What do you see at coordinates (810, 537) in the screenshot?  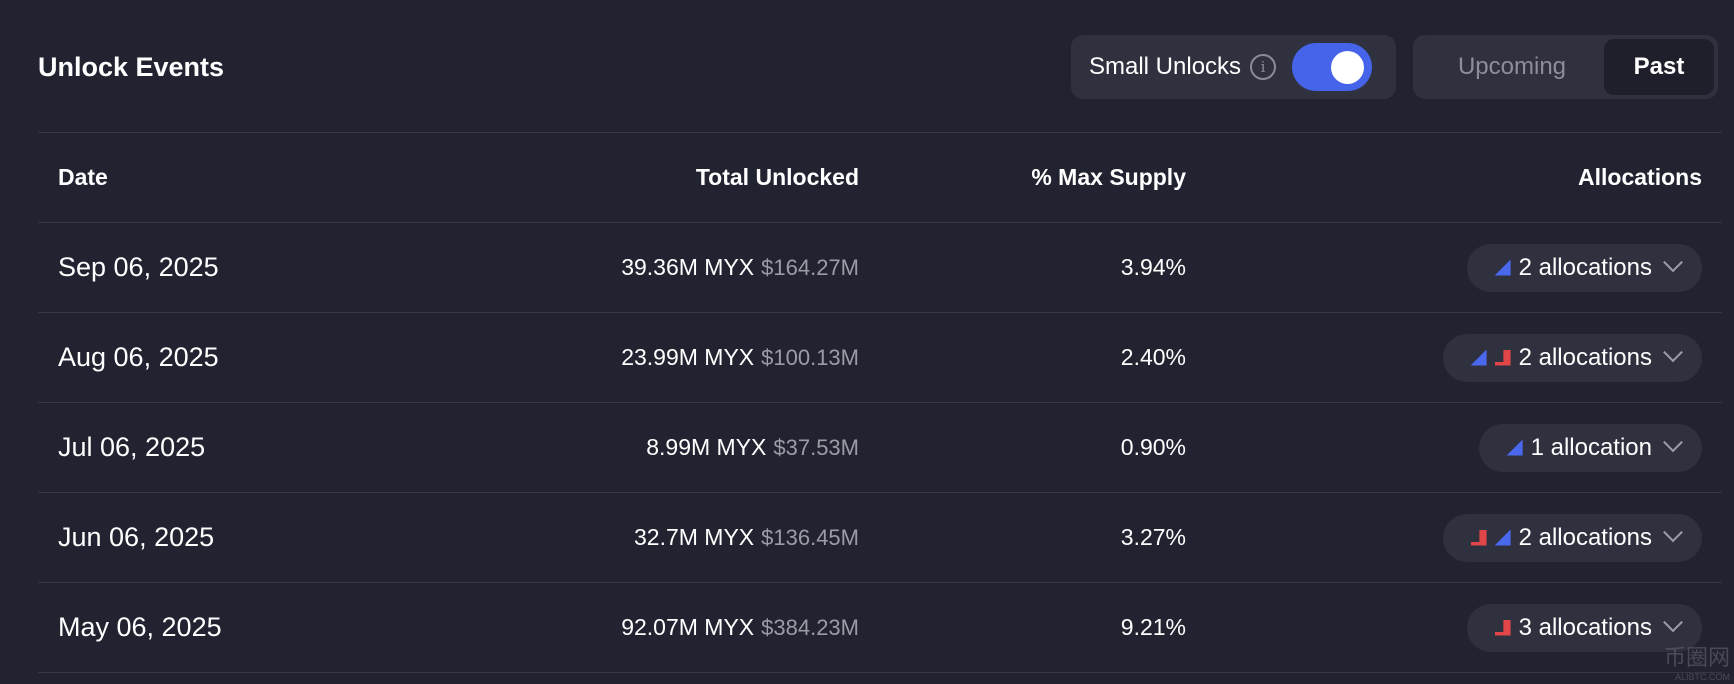 I see `unlock-usd-value: $136.45M` at bounding box center [810, 537].